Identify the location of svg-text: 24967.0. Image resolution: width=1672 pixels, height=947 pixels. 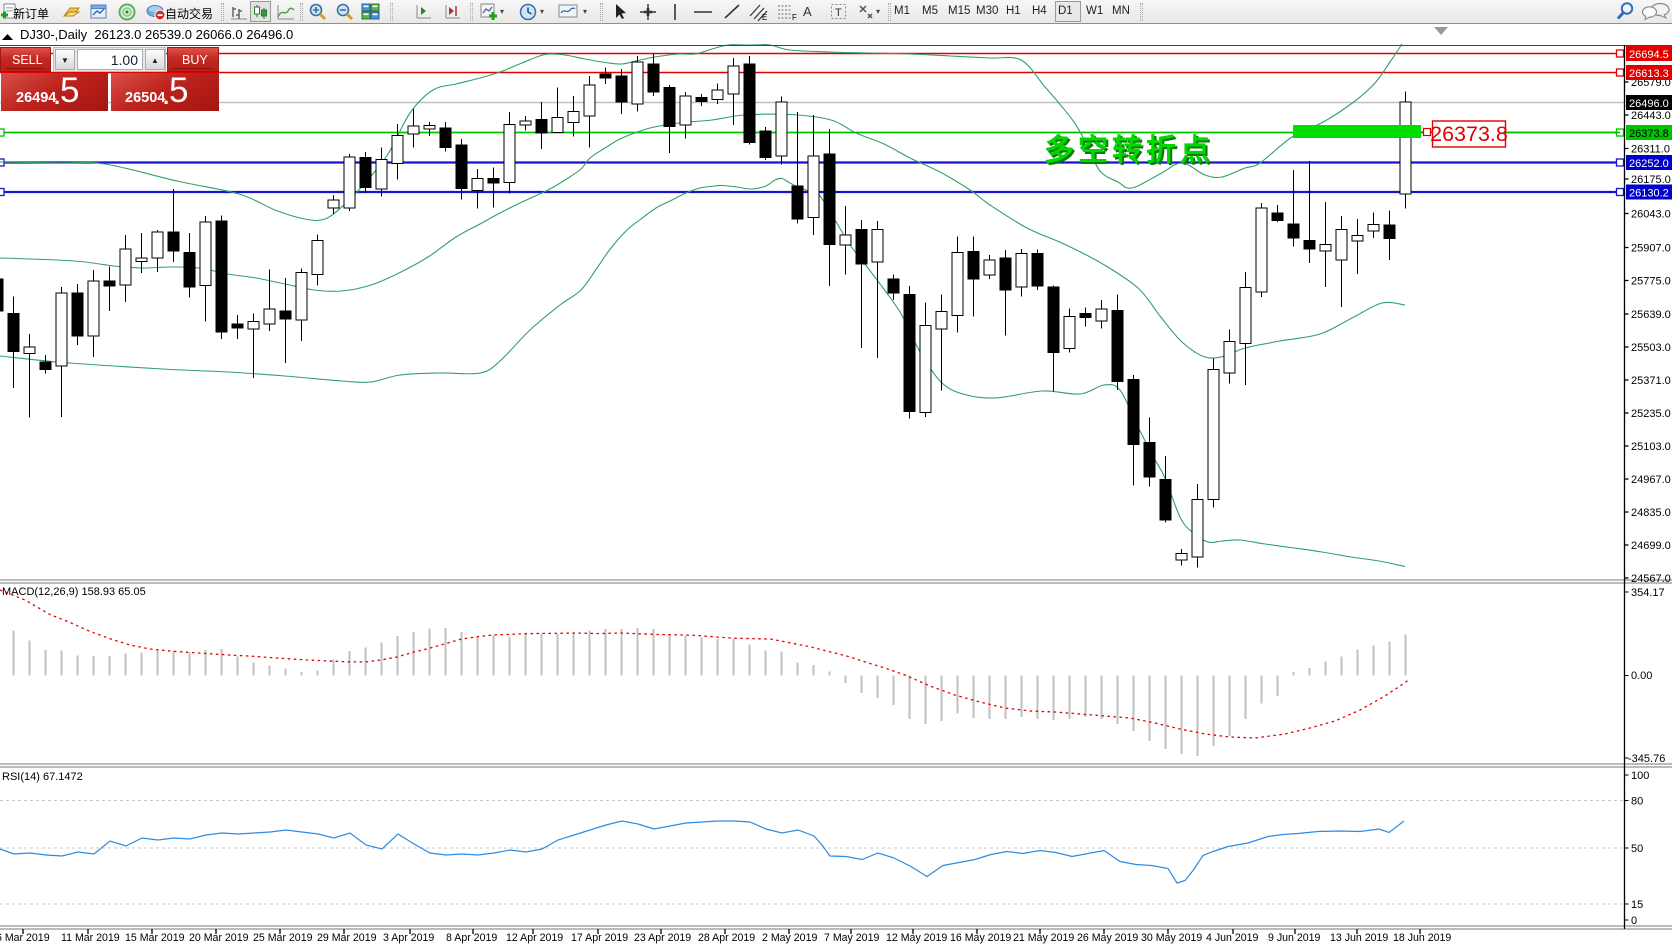
(1651, 480).